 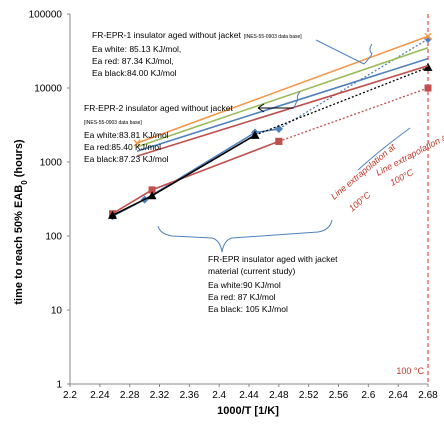 What do you see at coordinates (248, 309) in the screenshot?
I see `note3-line-4: Ea black: 105 KJ/mol` at bounding box center [248, 309].